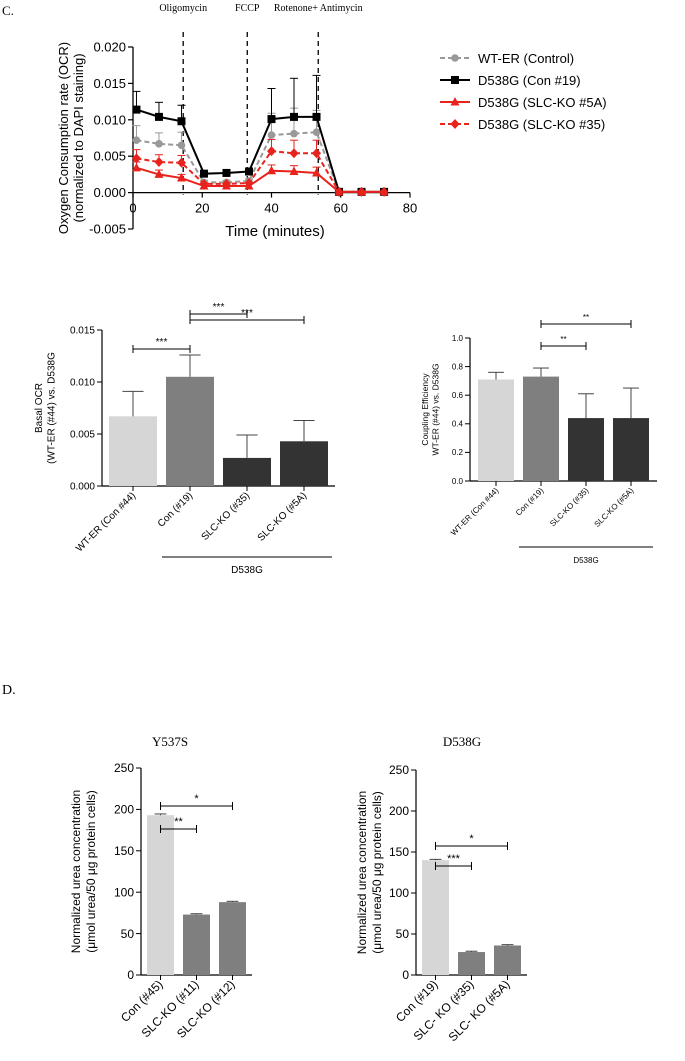  I want to click on x-tick-label: 60, so click(341, 208).